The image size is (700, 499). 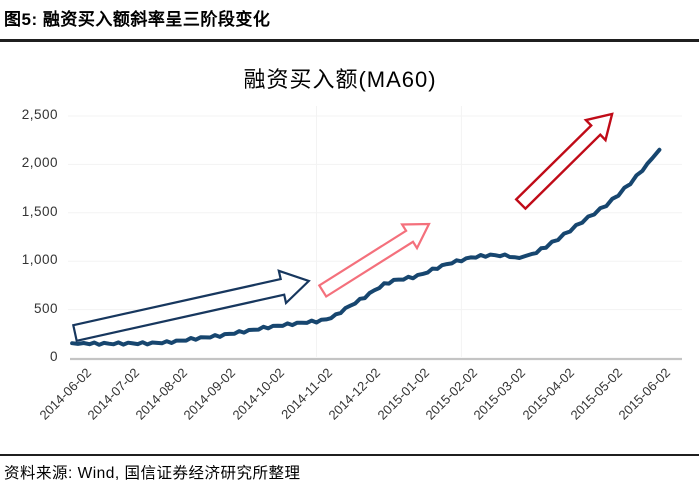 I want to click on y-axis-tick-label: 1,500, so click(x=39, y=211).